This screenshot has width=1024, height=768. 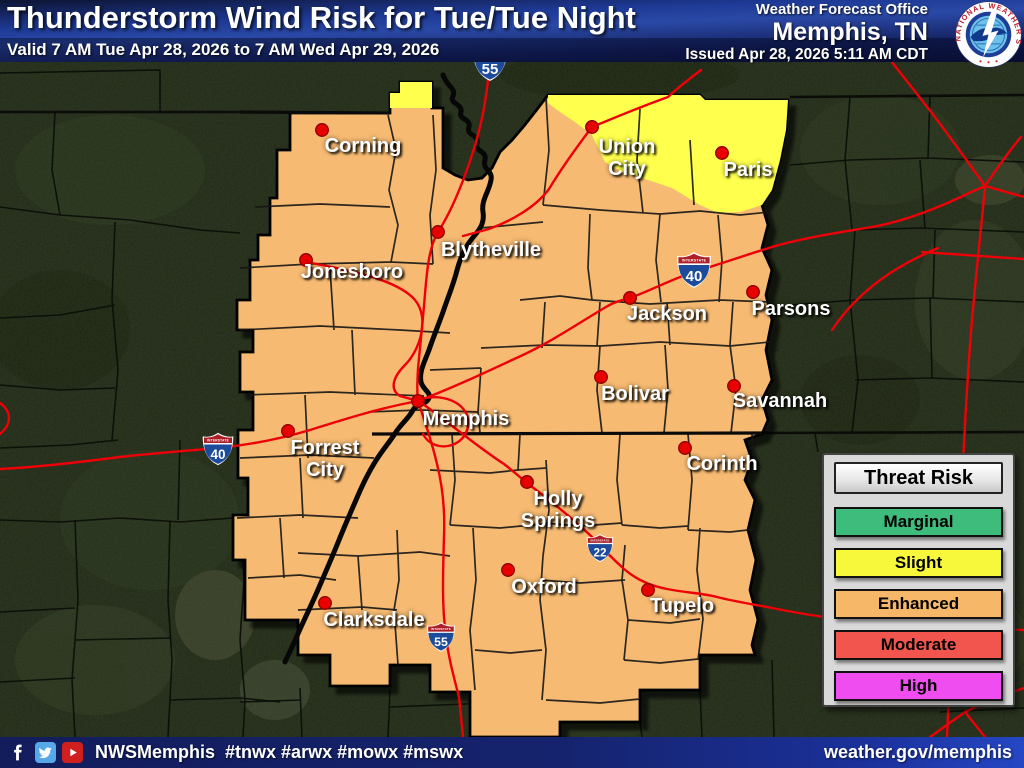 What do you see at coordinates (592, 127) in the screenshot?
I see `city-dot-union-city` at bounding box center [592, 127].